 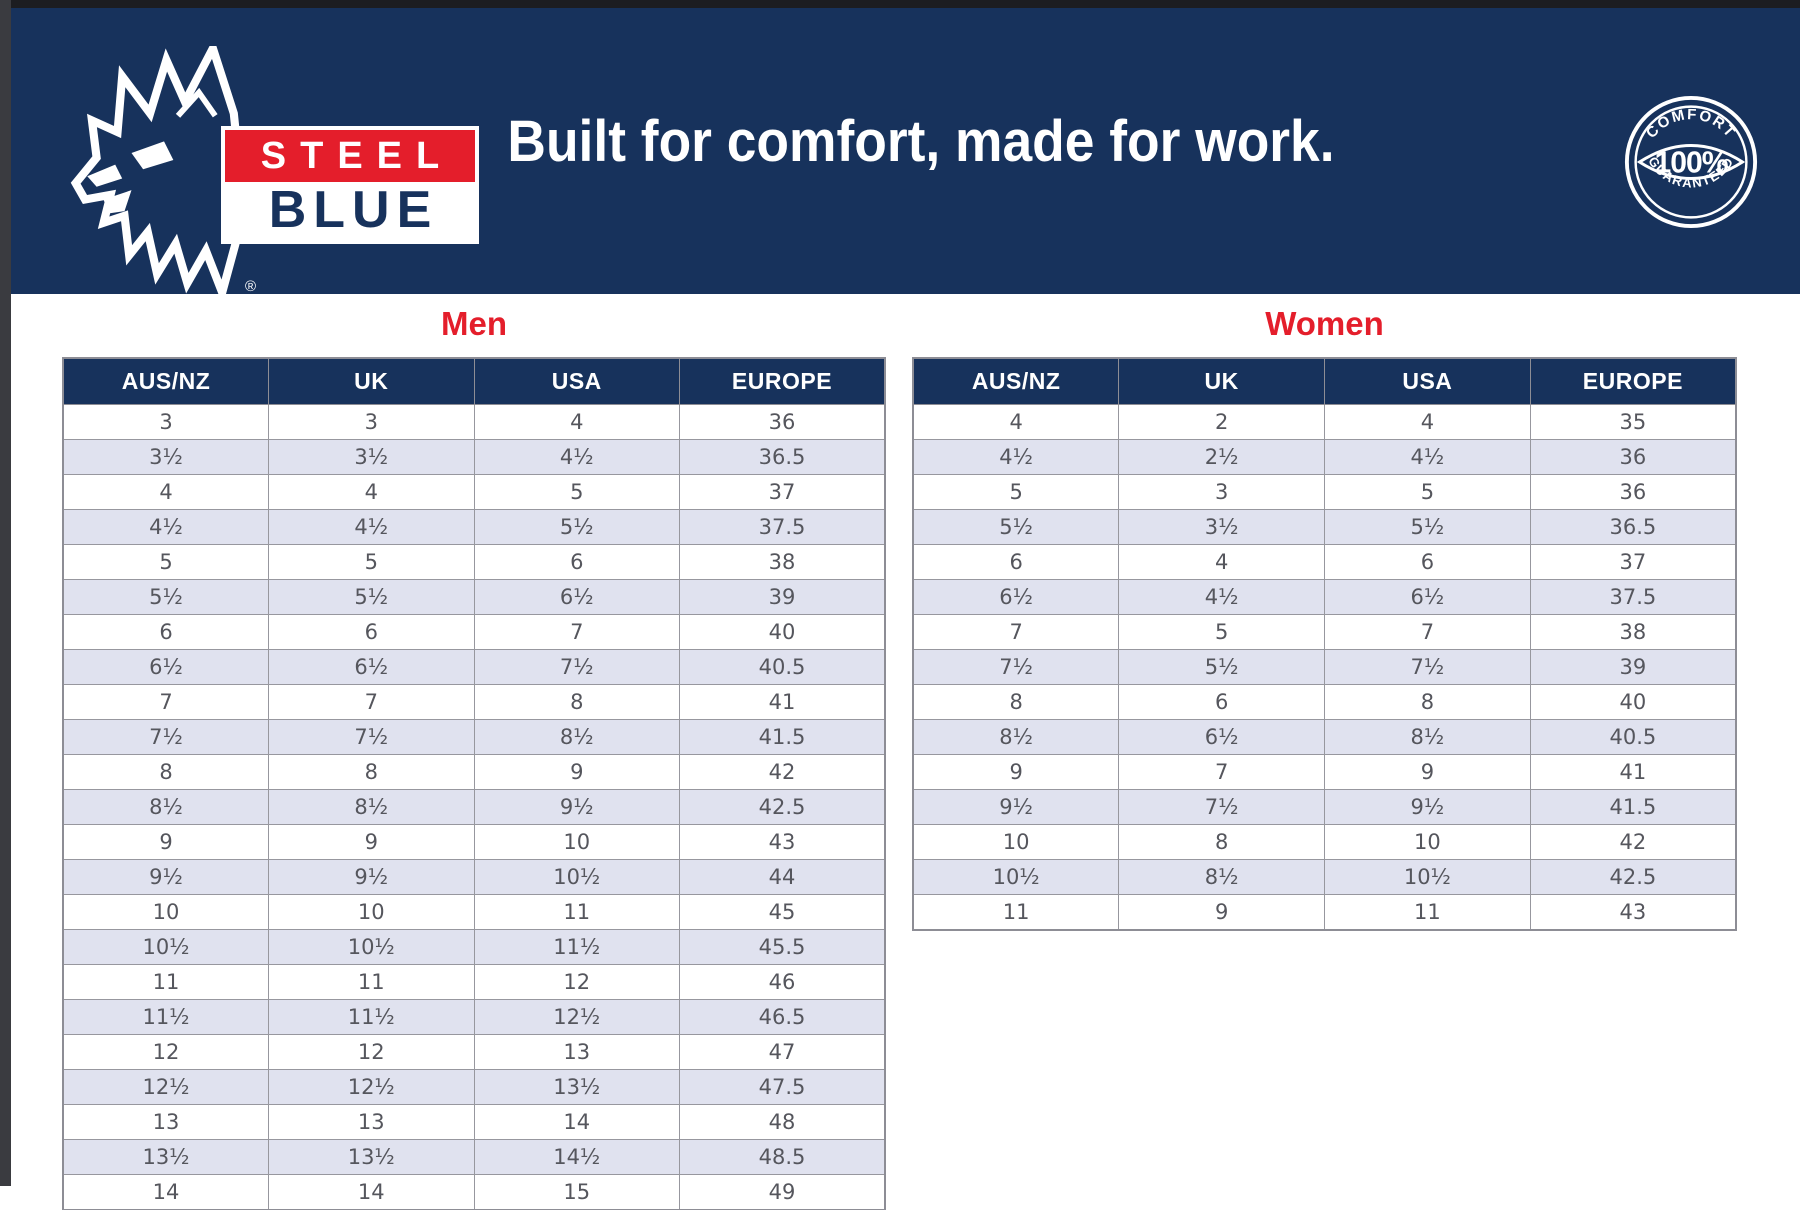 What do you see at coordinates (921, 141) in the screenshot?
I see `tagline: Built for comfort, made for work.` at bounding box center [921, 141].